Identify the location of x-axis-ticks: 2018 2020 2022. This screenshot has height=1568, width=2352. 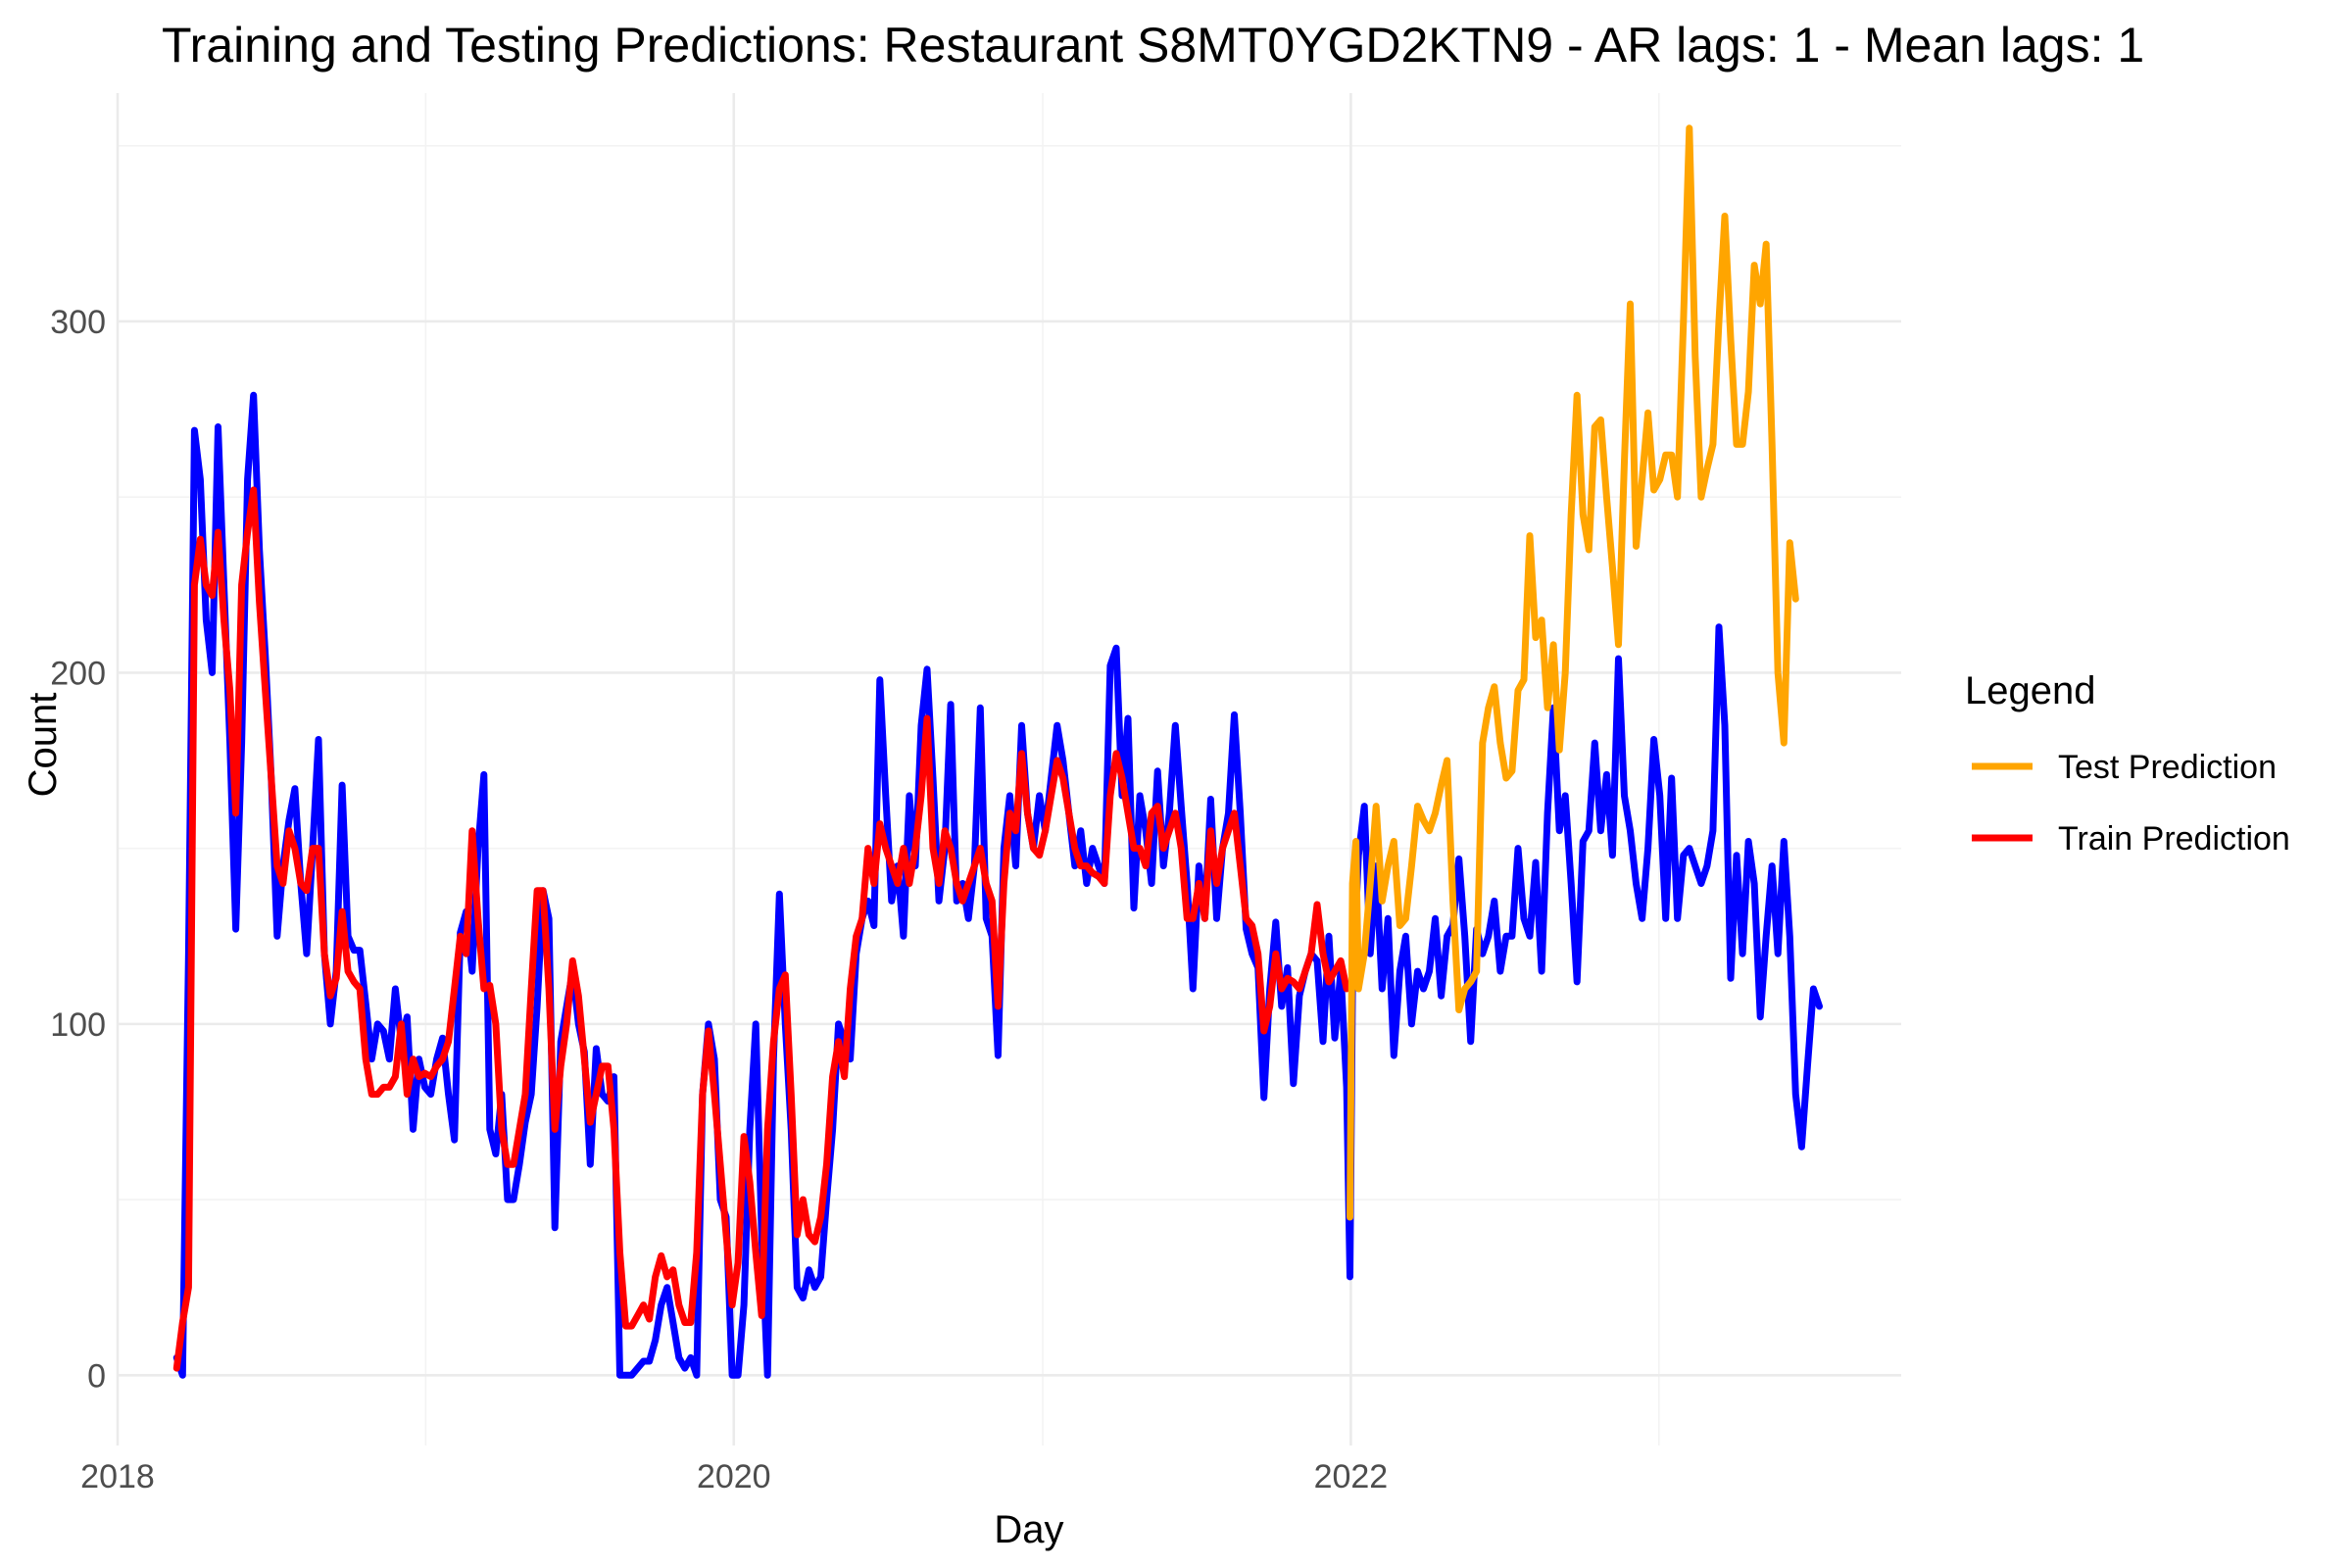
(734, 1476).